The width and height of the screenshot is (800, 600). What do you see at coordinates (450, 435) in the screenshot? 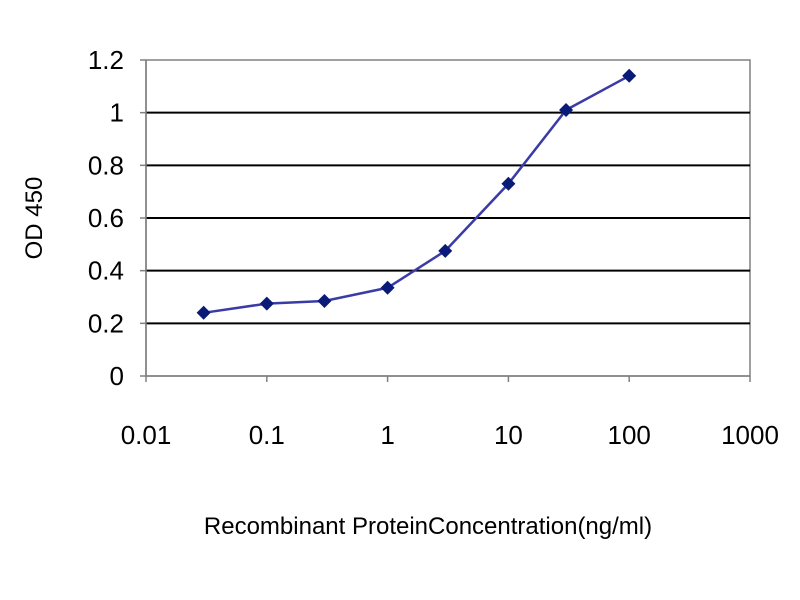
I see `x-tick-labels: 0.01 0.1 1 10 100 1000` at bounding box center [450, 435].